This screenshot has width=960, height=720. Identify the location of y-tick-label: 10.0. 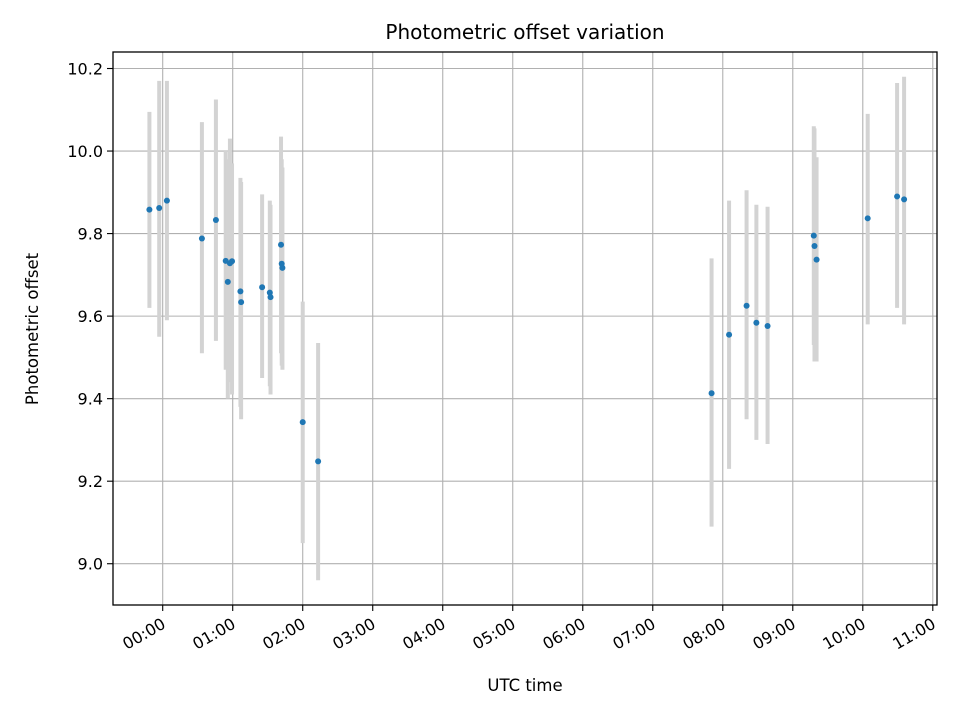
(85, 151).